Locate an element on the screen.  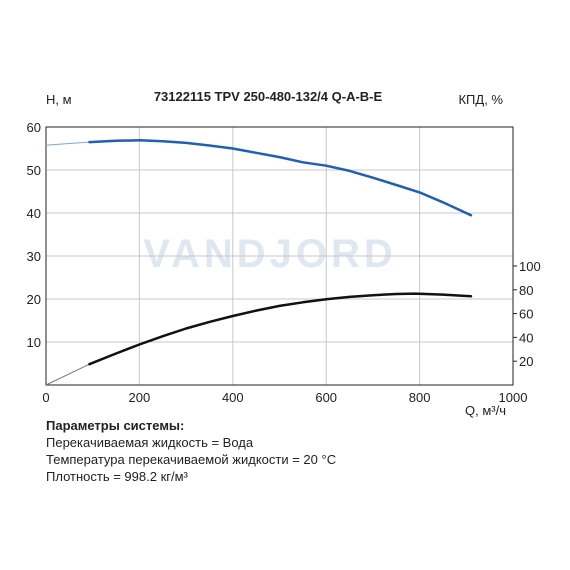
x-tick-label: 0 is located at coordinates (45, 397).